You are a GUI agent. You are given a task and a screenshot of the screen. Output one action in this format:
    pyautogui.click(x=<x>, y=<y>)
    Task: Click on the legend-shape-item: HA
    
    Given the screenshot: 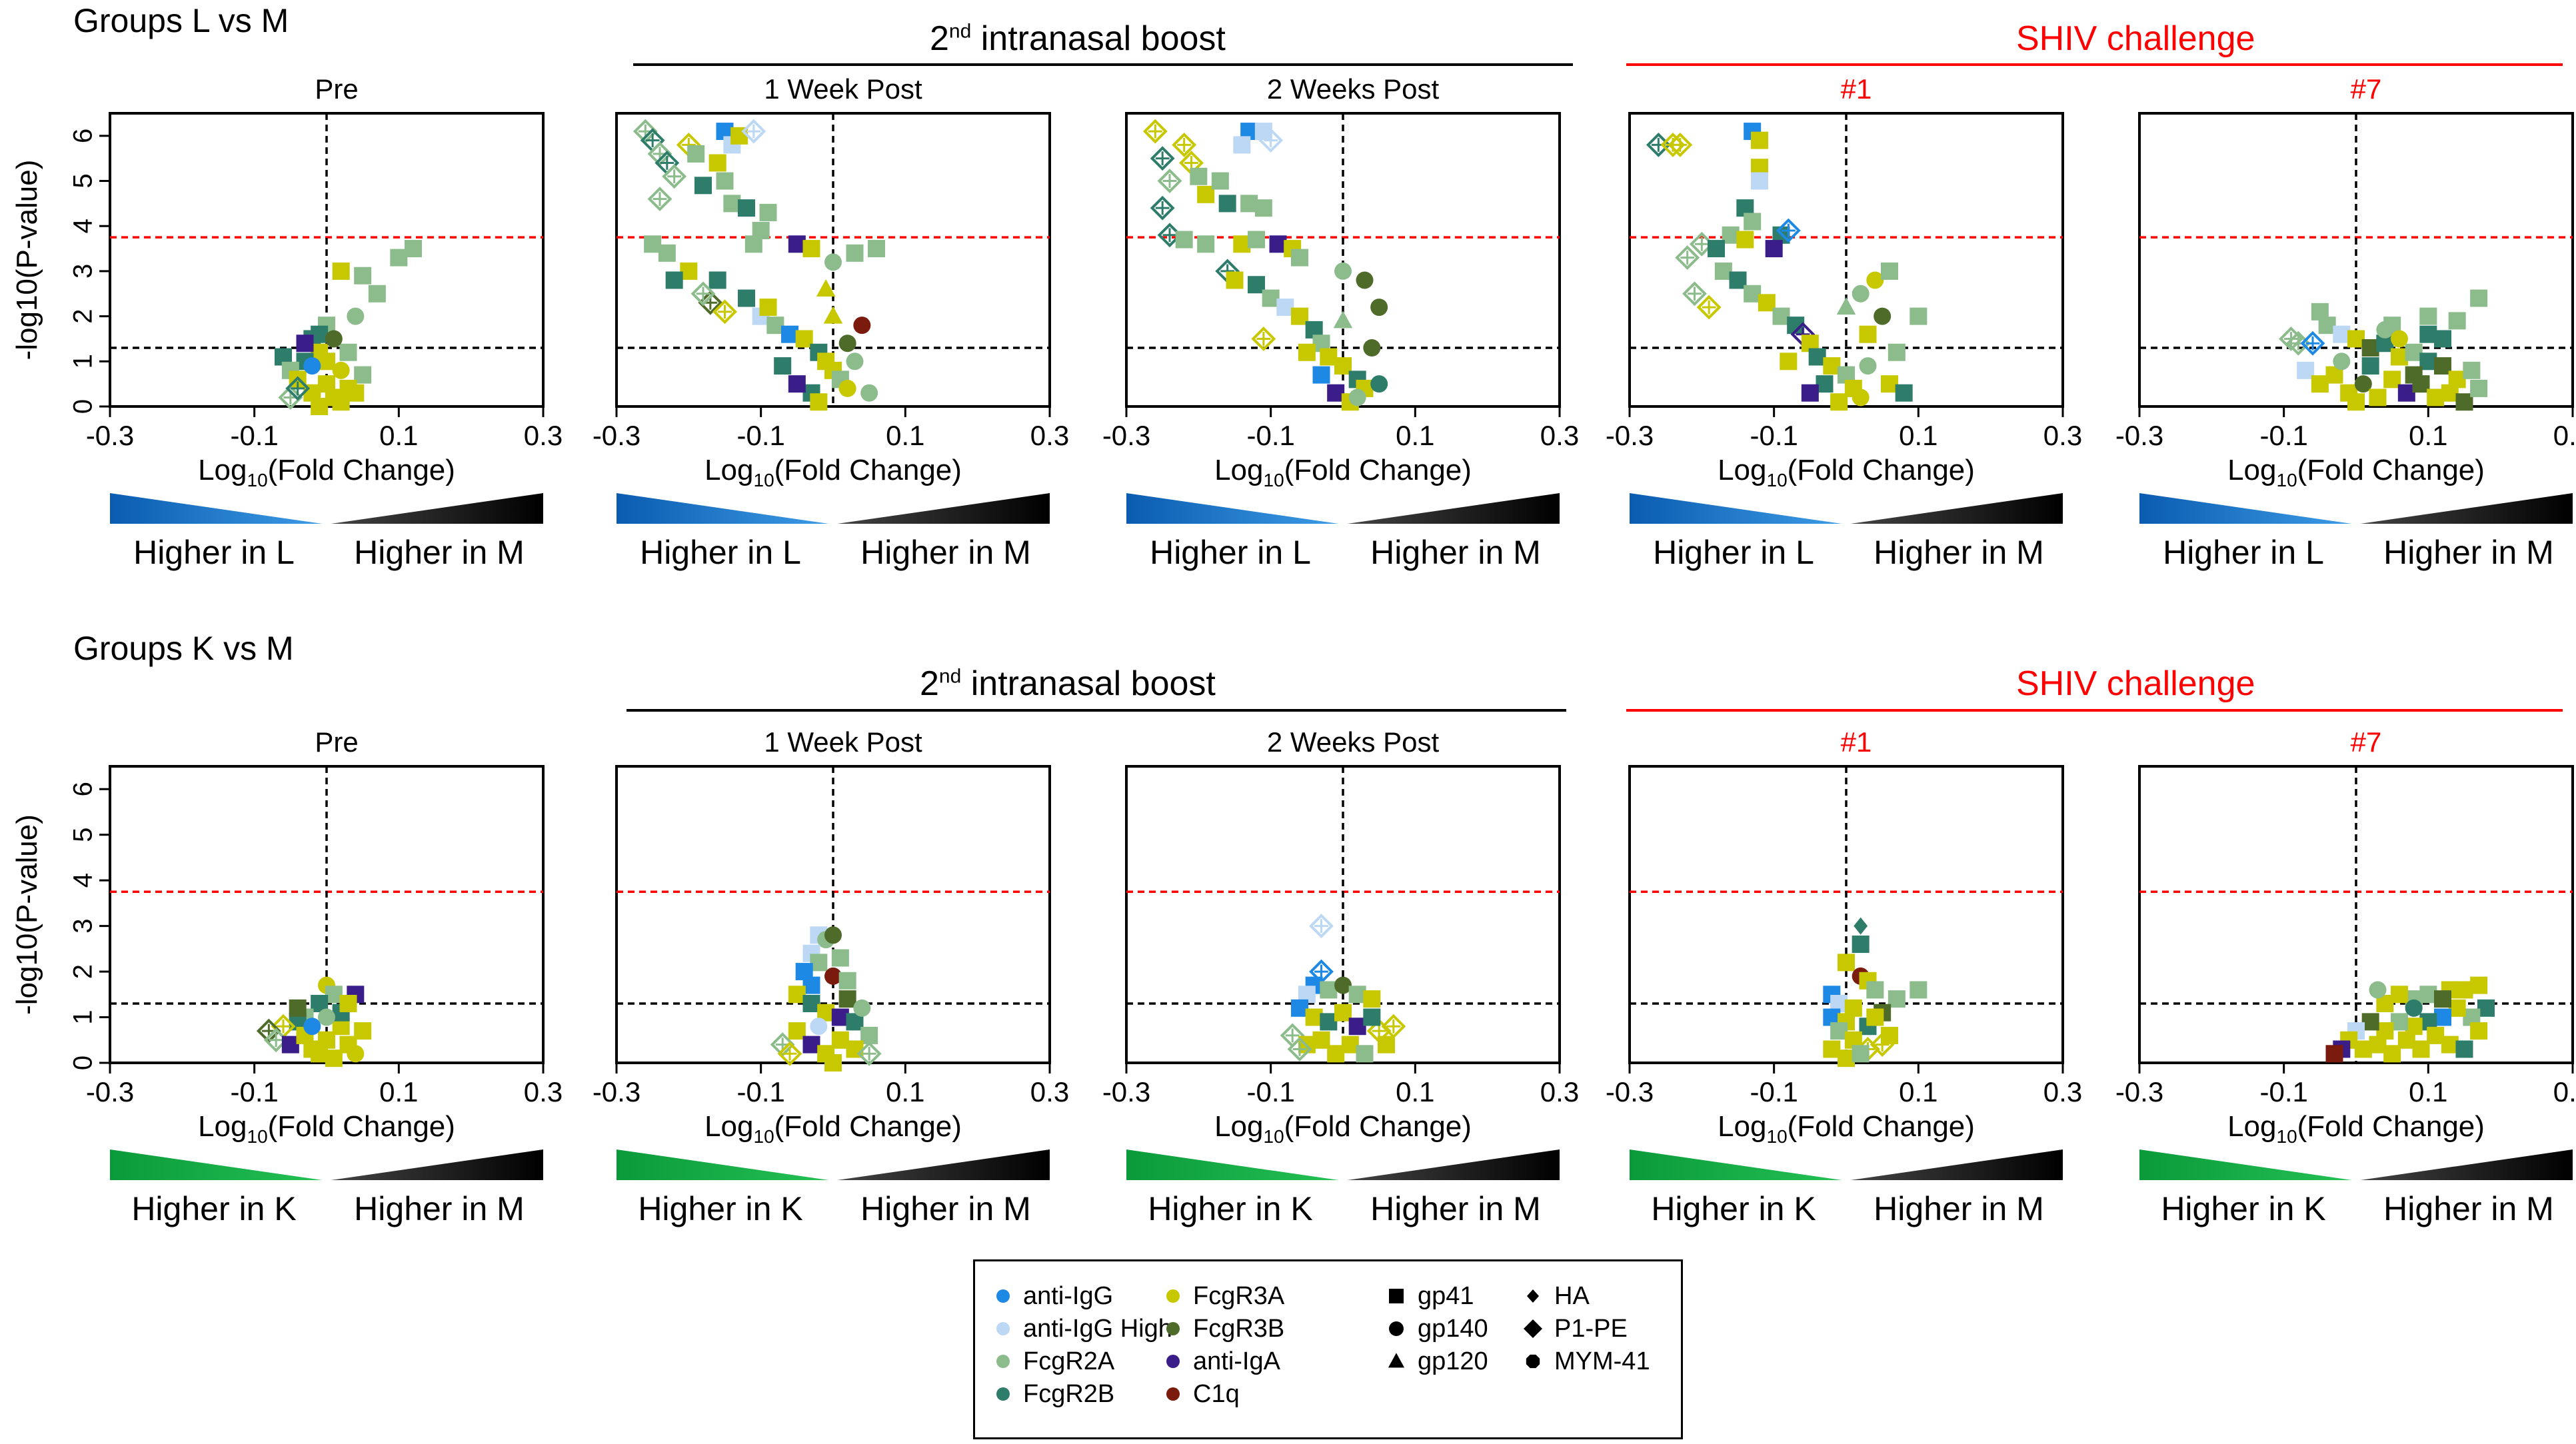 What is the action you would take?
    pyautogui.click(x=1558, y=1296)
    